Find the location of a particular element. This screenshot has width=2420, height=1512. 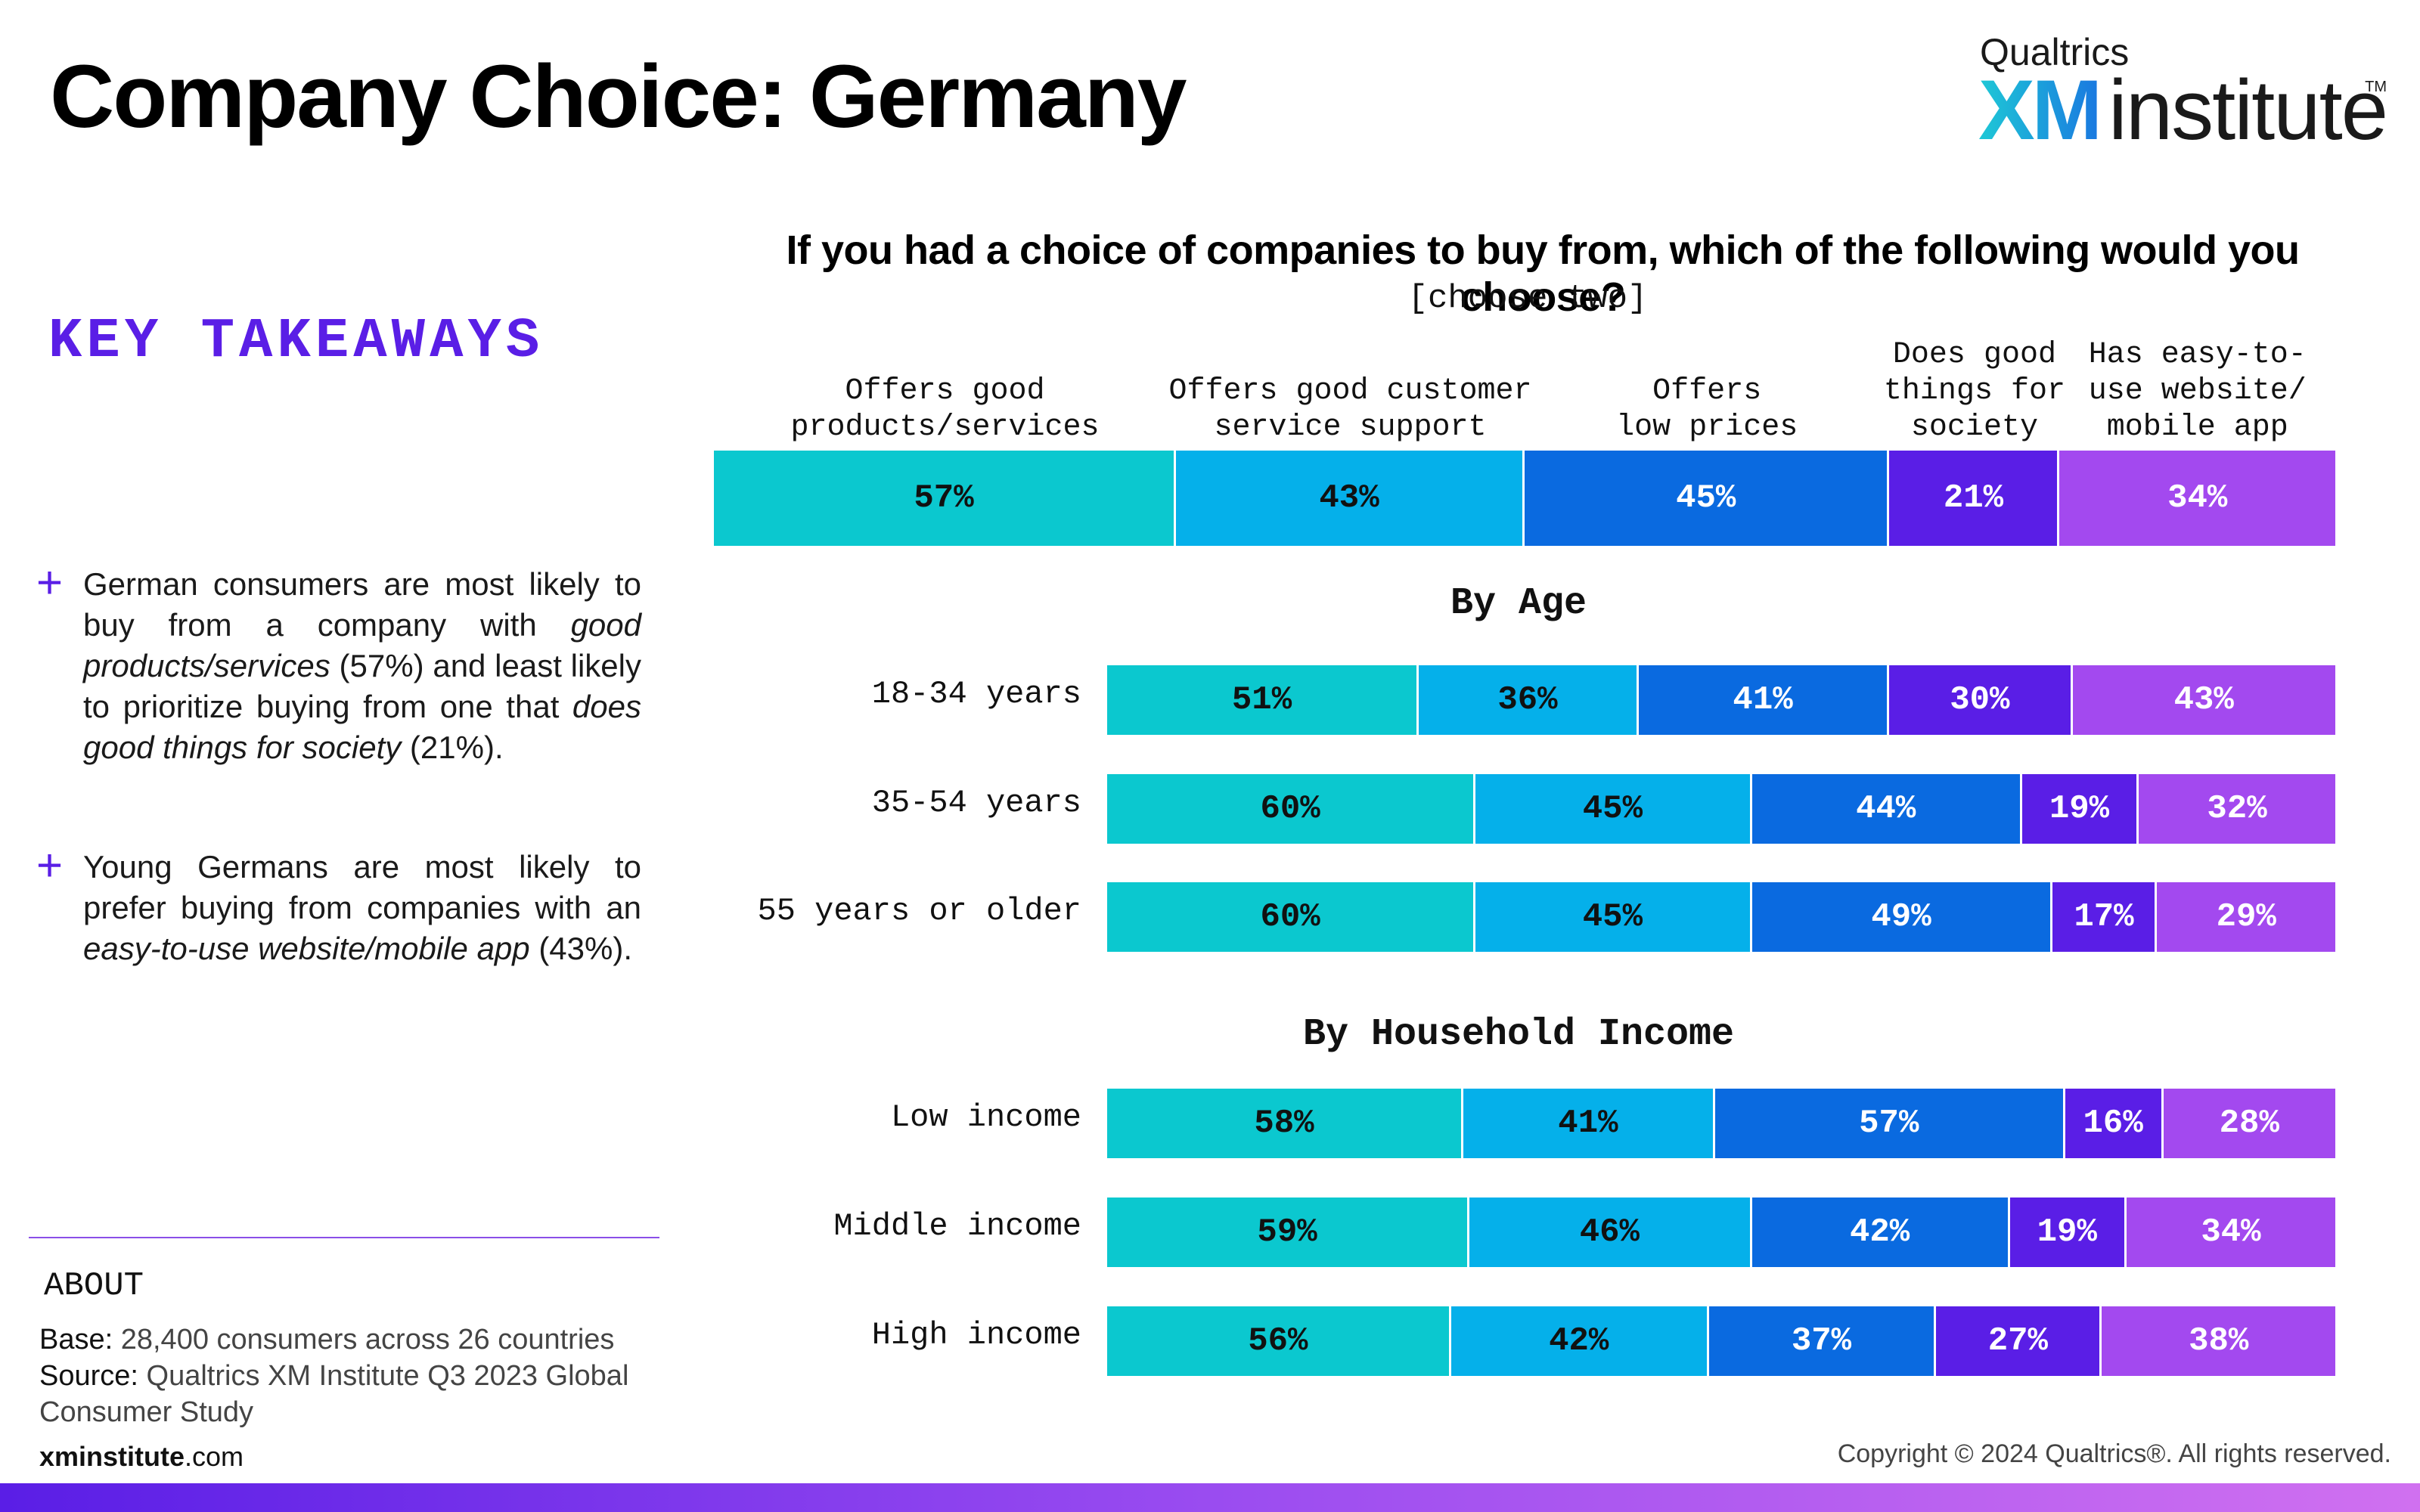

bar-segment: 29% is located at coordinates (2246, 917).